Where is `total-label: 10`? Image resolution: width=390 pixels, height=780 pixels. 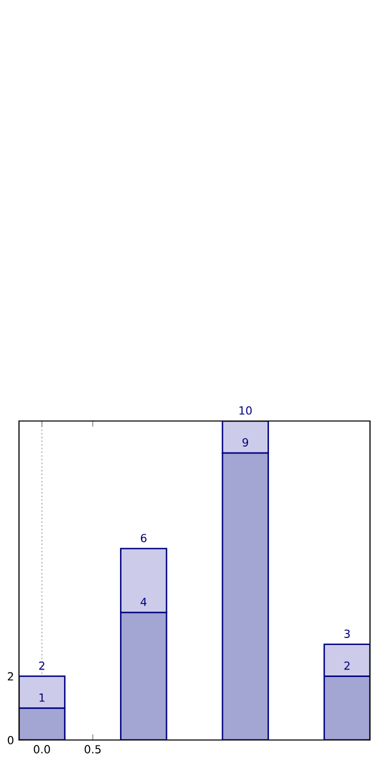 total-label: 10 is located at coordinates (246, 410).